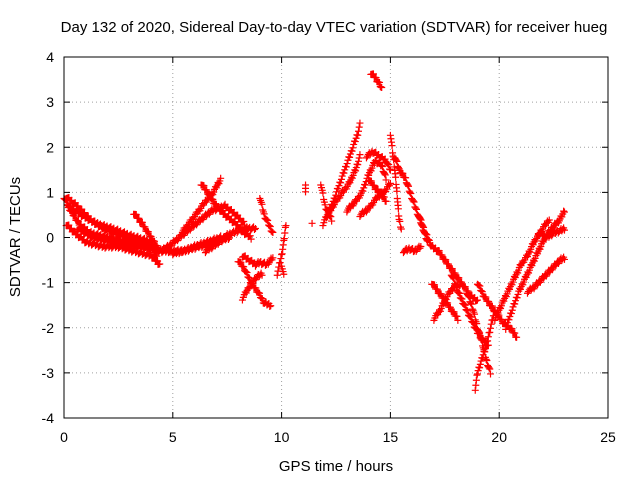 This screenshot has width=640, height=480. I want to click on y-tick-label: -4, so click(48, 418).